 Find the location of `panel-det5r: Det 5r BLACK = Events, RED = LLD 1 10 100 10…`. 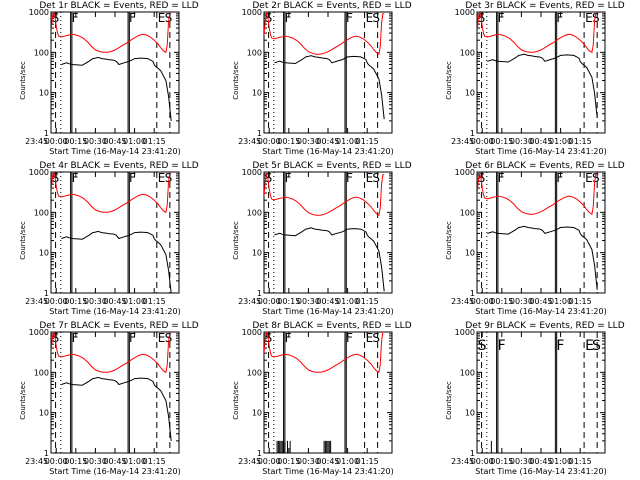

panel-det5r: Det 5r BLACK = Events, RED = LLD 1 10 100 10… is located at coordinates (322, 238).